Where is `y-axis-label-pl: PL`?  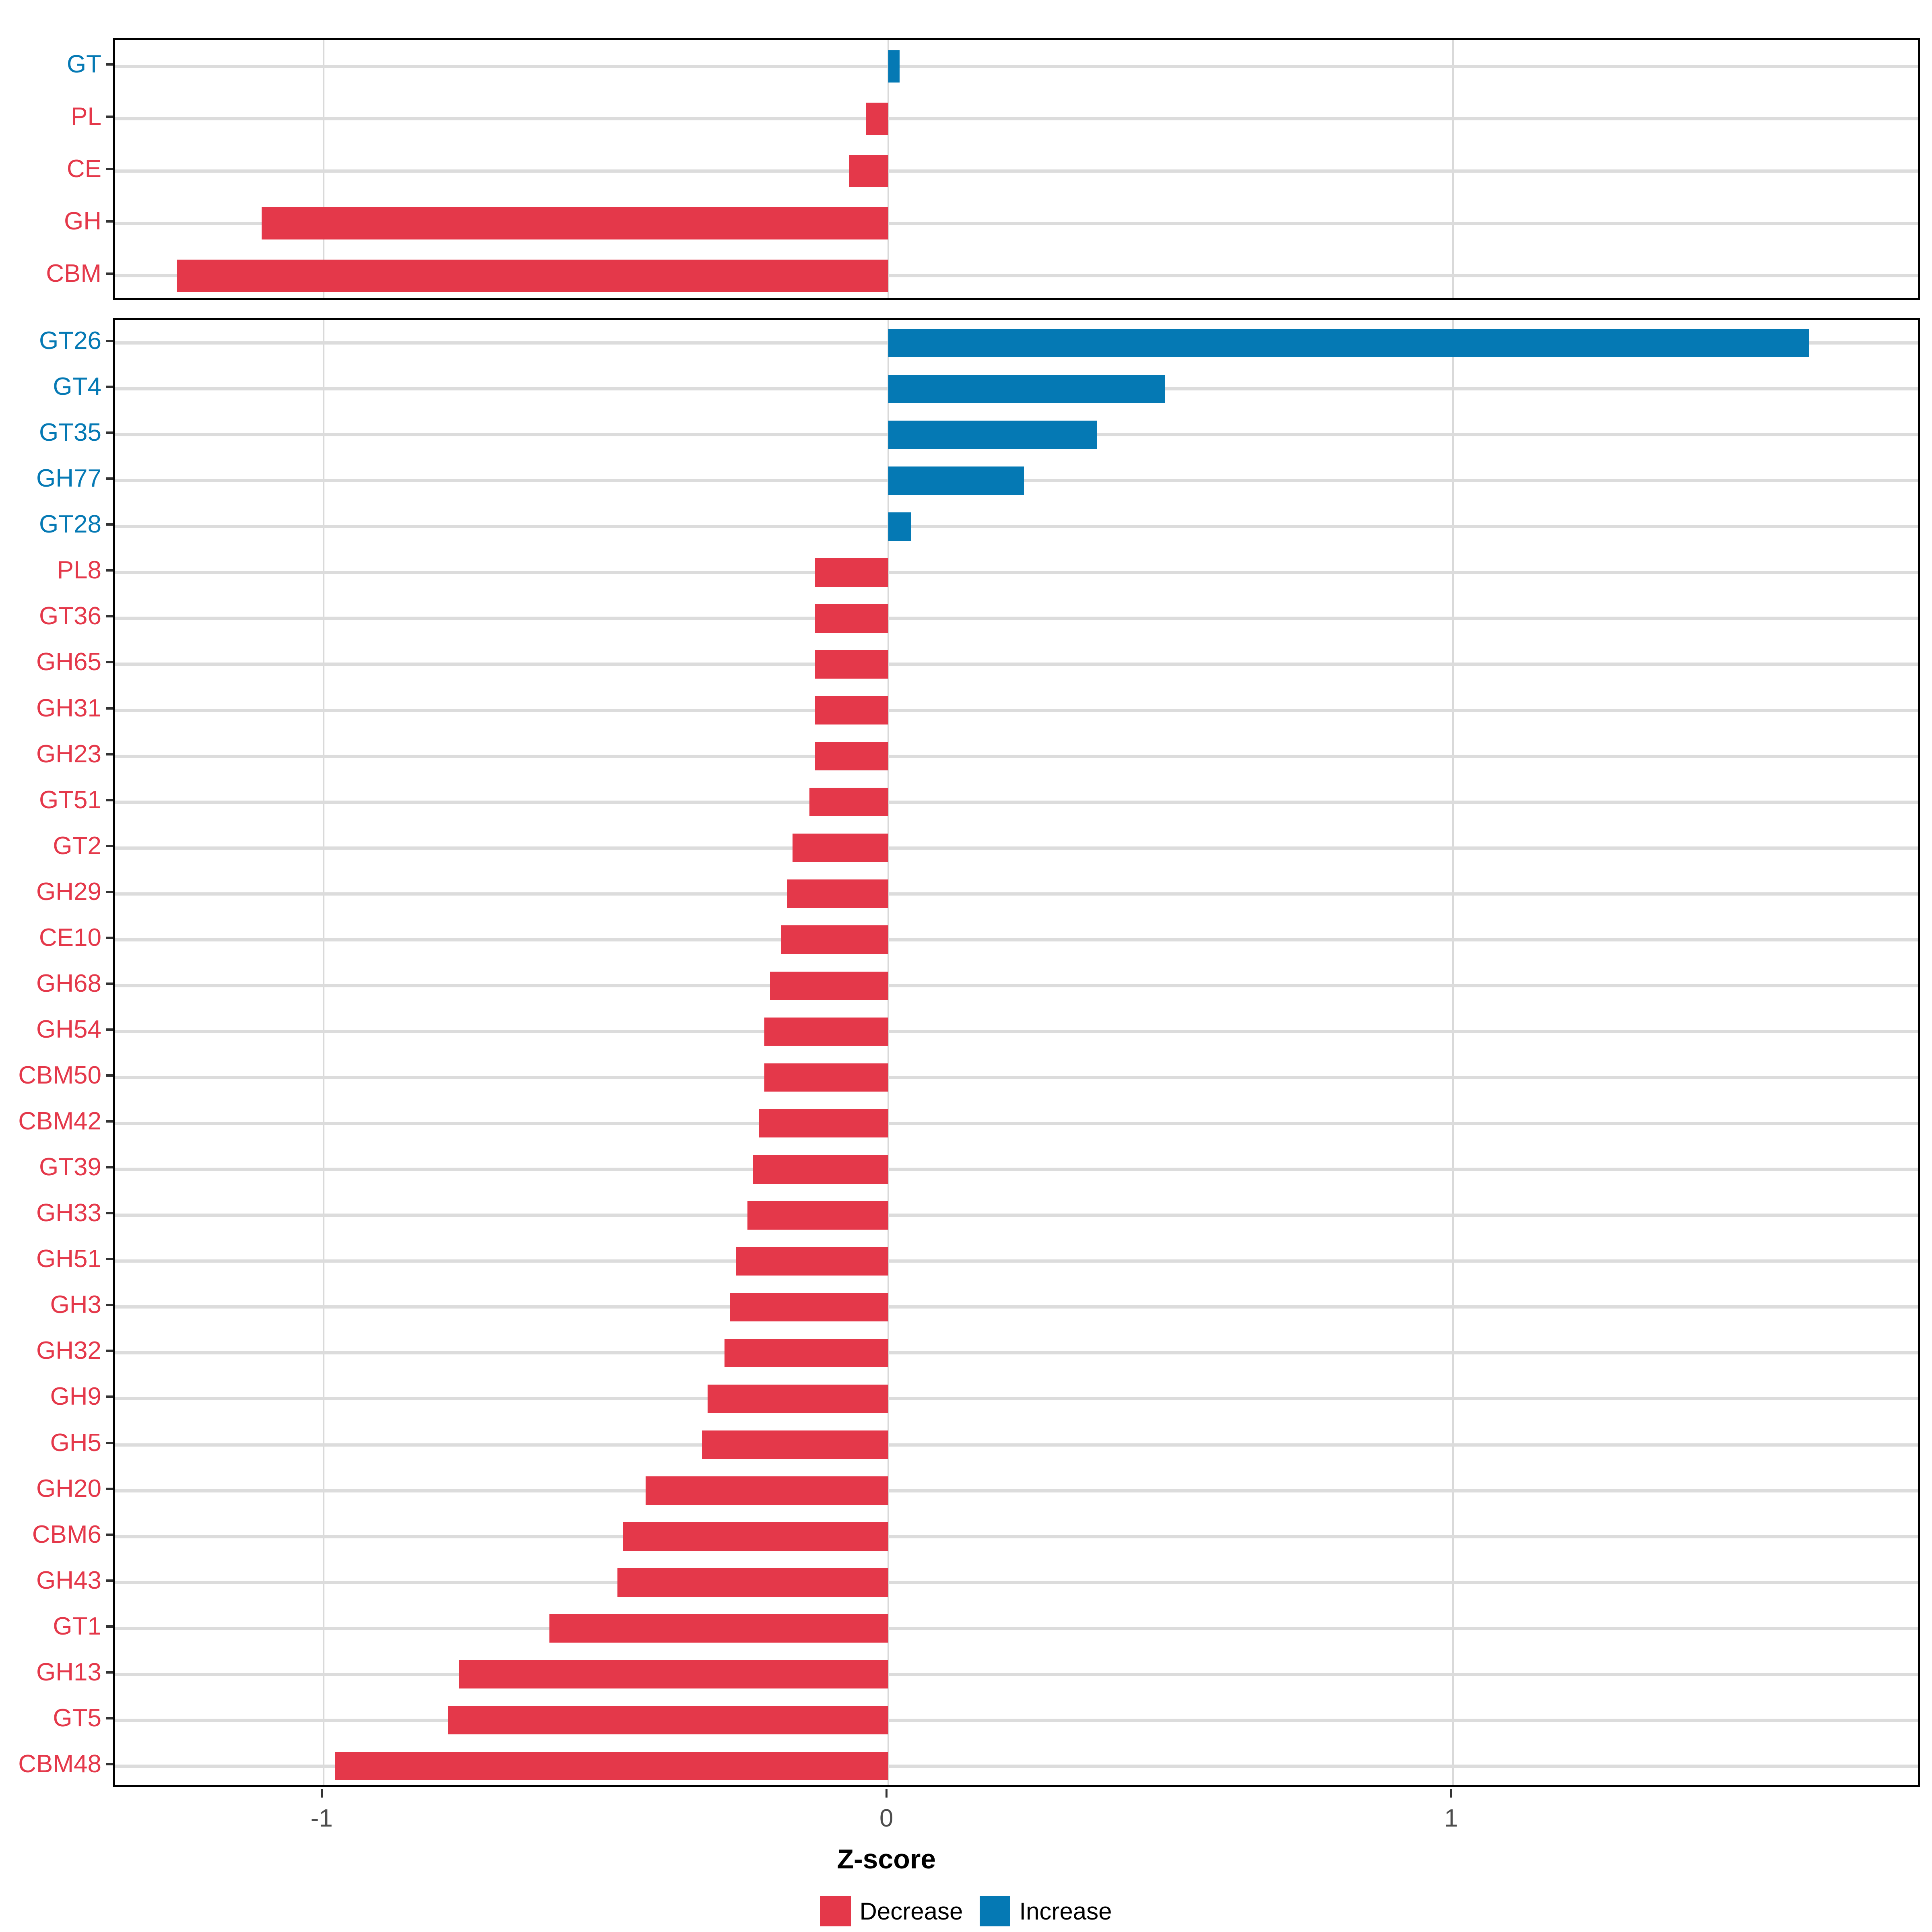
y-axis-label-pl: PL is located at coordinates (86, 116).